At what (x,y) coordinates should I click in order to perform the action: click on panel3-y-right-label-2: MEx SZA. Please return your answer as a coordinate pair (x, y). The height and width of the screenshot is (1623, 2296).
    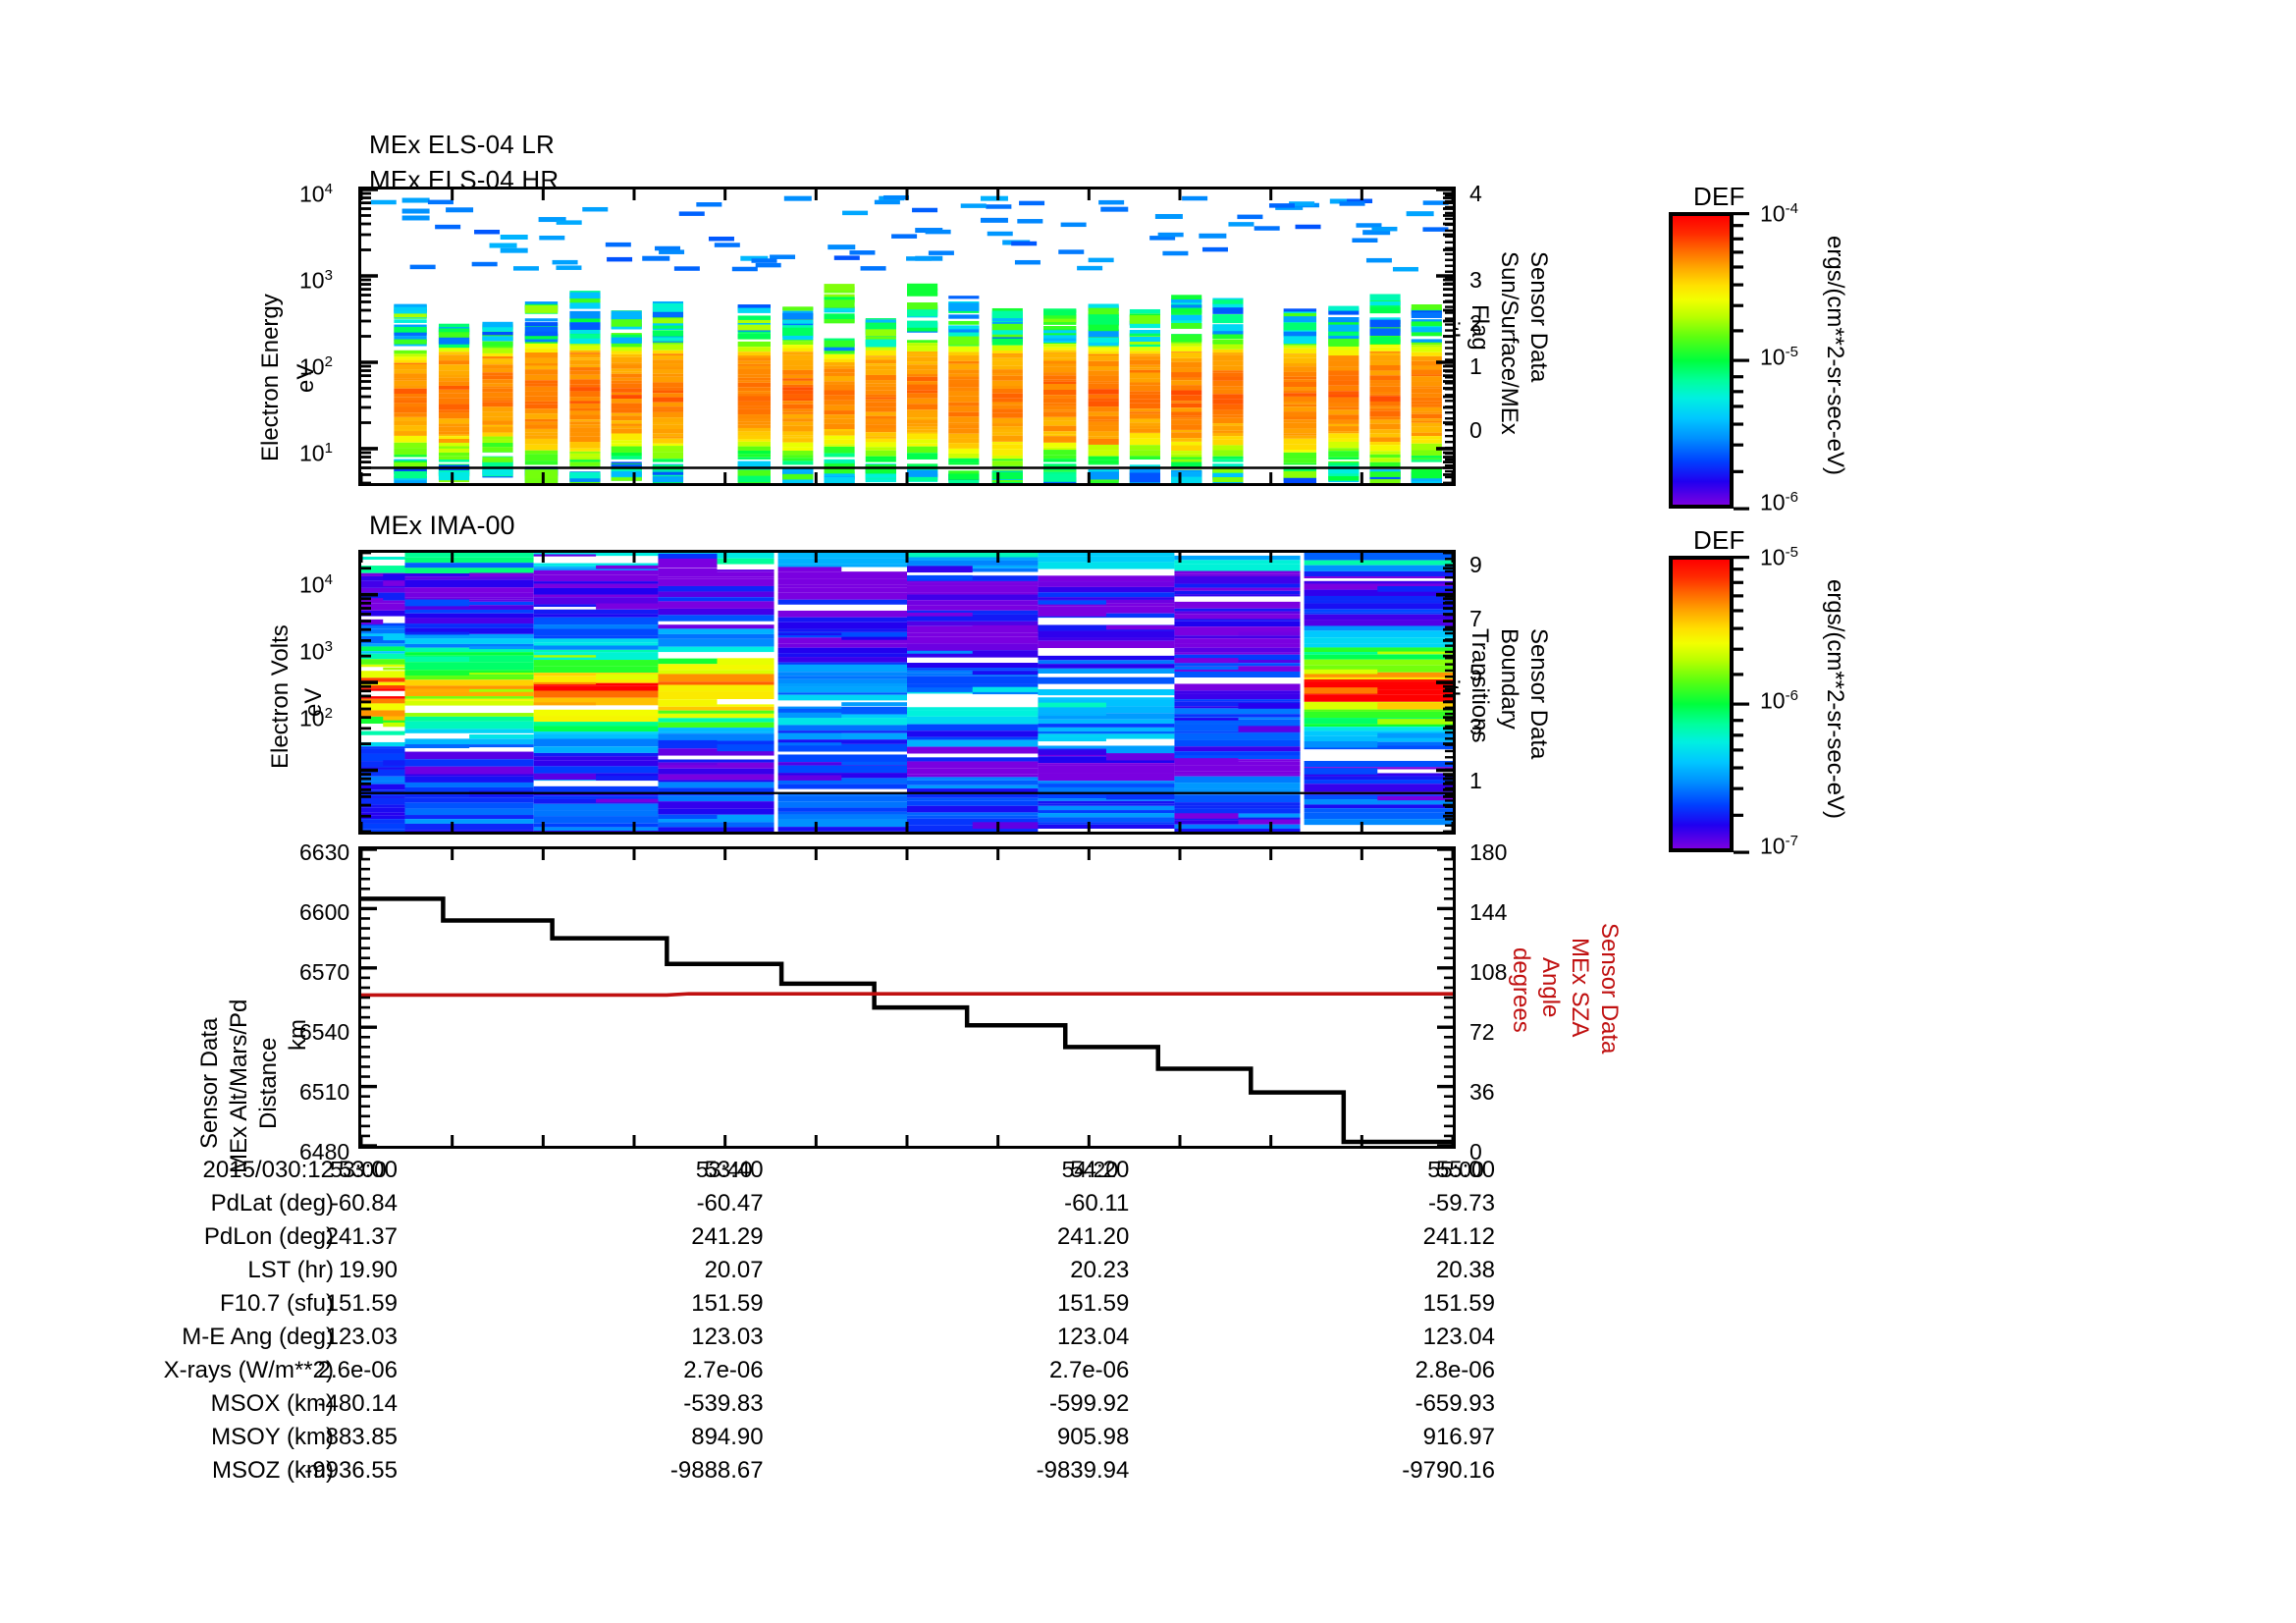
    Looking at the image, I should click on (1580, 988).